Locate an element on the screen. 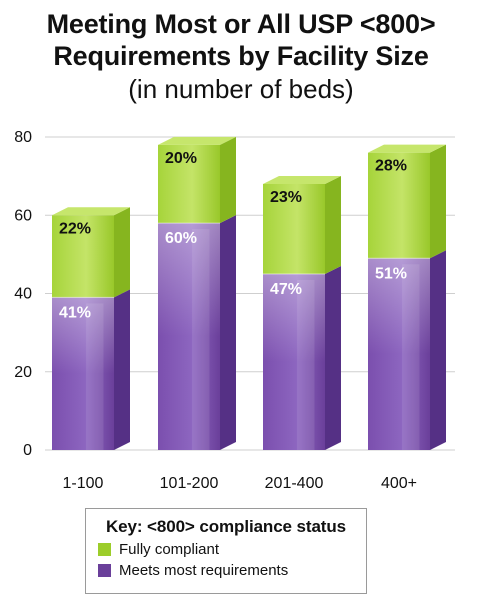 The image size is (482, 600). x-category-label: 400+ is located at coordinates (399, 483).